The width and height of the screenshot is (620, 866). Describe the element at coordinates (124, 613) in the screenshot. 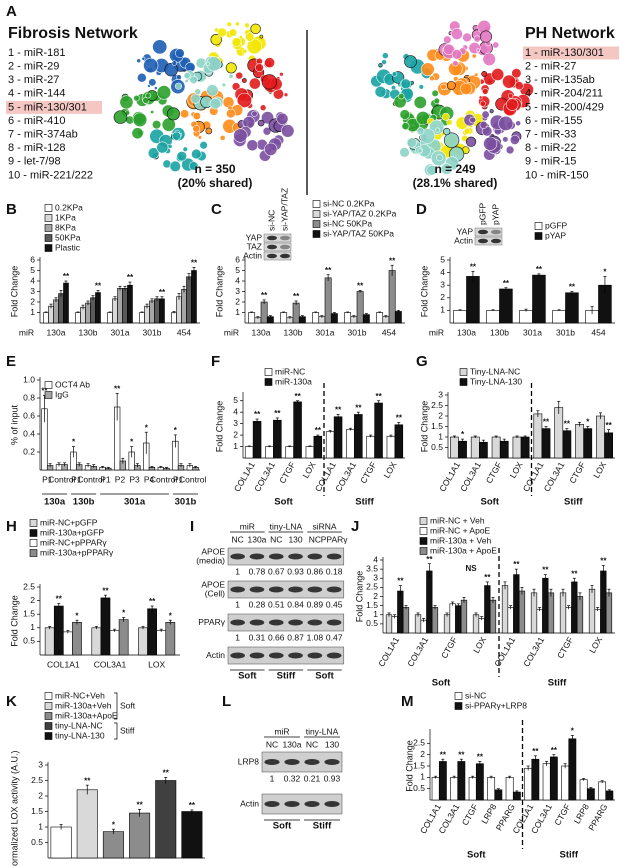

I see `significance: *` at that location.